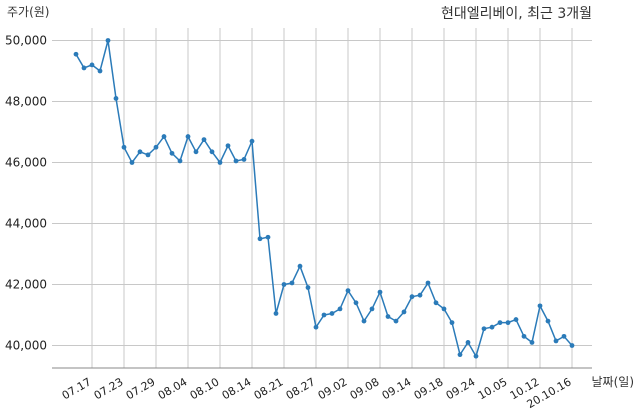 The width and height of the screenshot is (640, 414). I want to click on y-tick-label: 40,000, so click(26, 346).